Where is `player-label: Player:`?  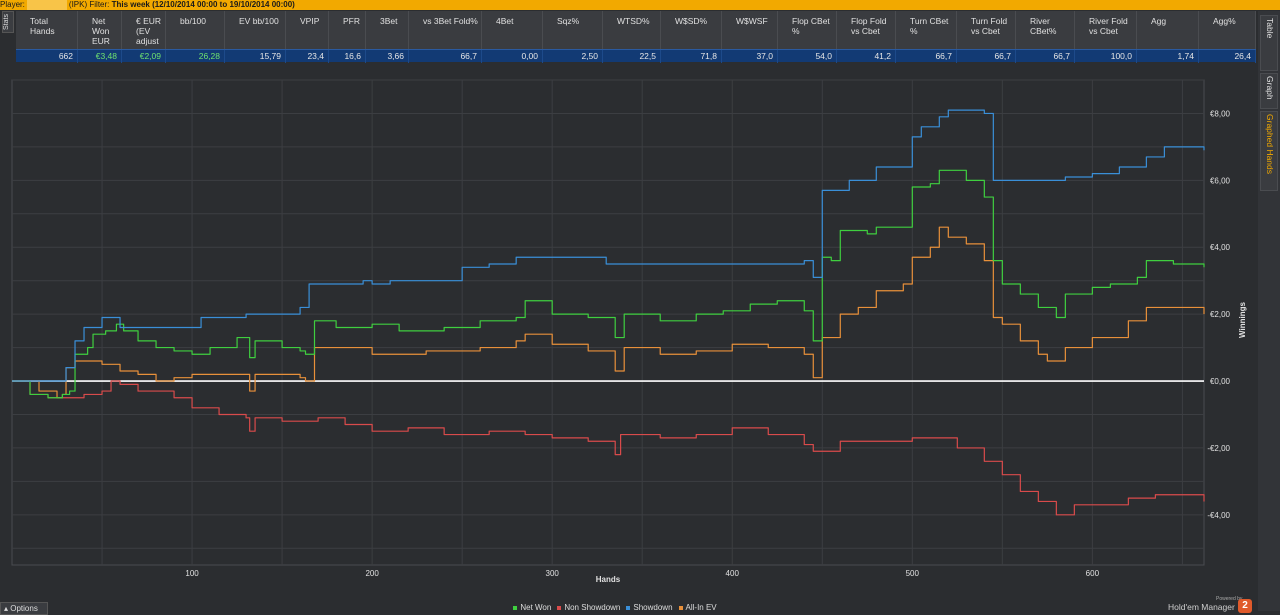
player-label: Player: is located at coordinates (12, 4).